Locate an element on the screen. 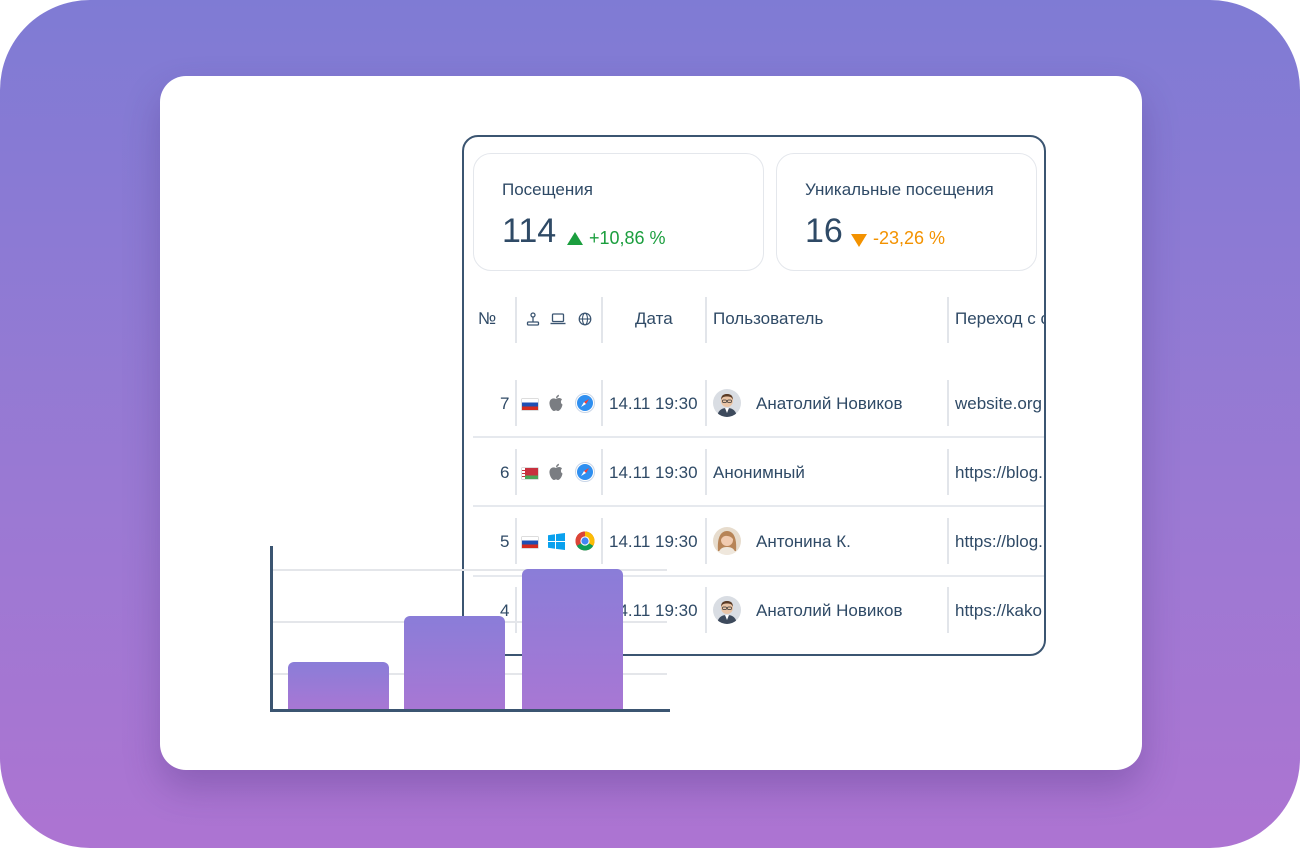 The image size is (1300, 848). stat-change: -23,26 % is located at coordinates (909, 238).